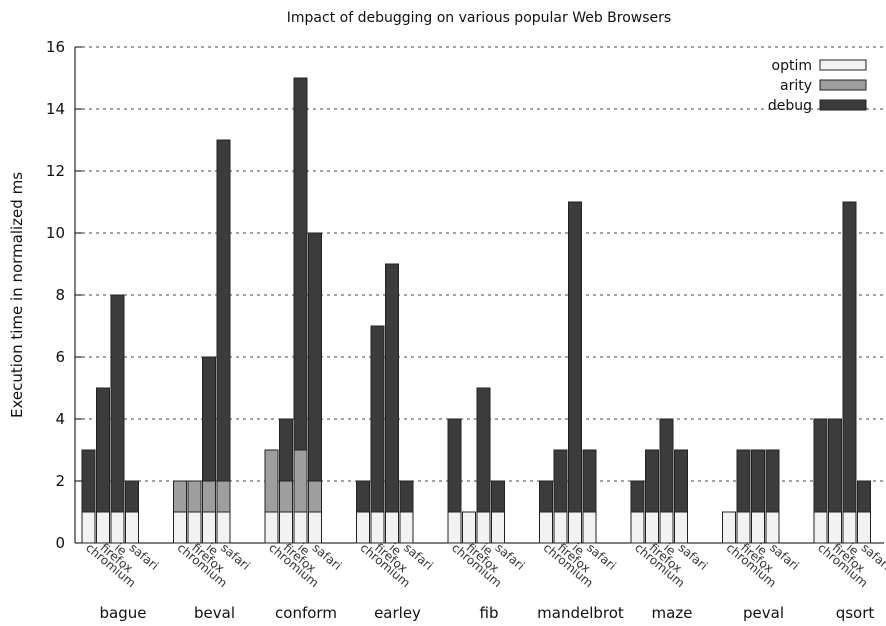  Describe the element at coordinates (363, 527) in the screenshot. I see `bar-earley-chromium-optim` at that location.